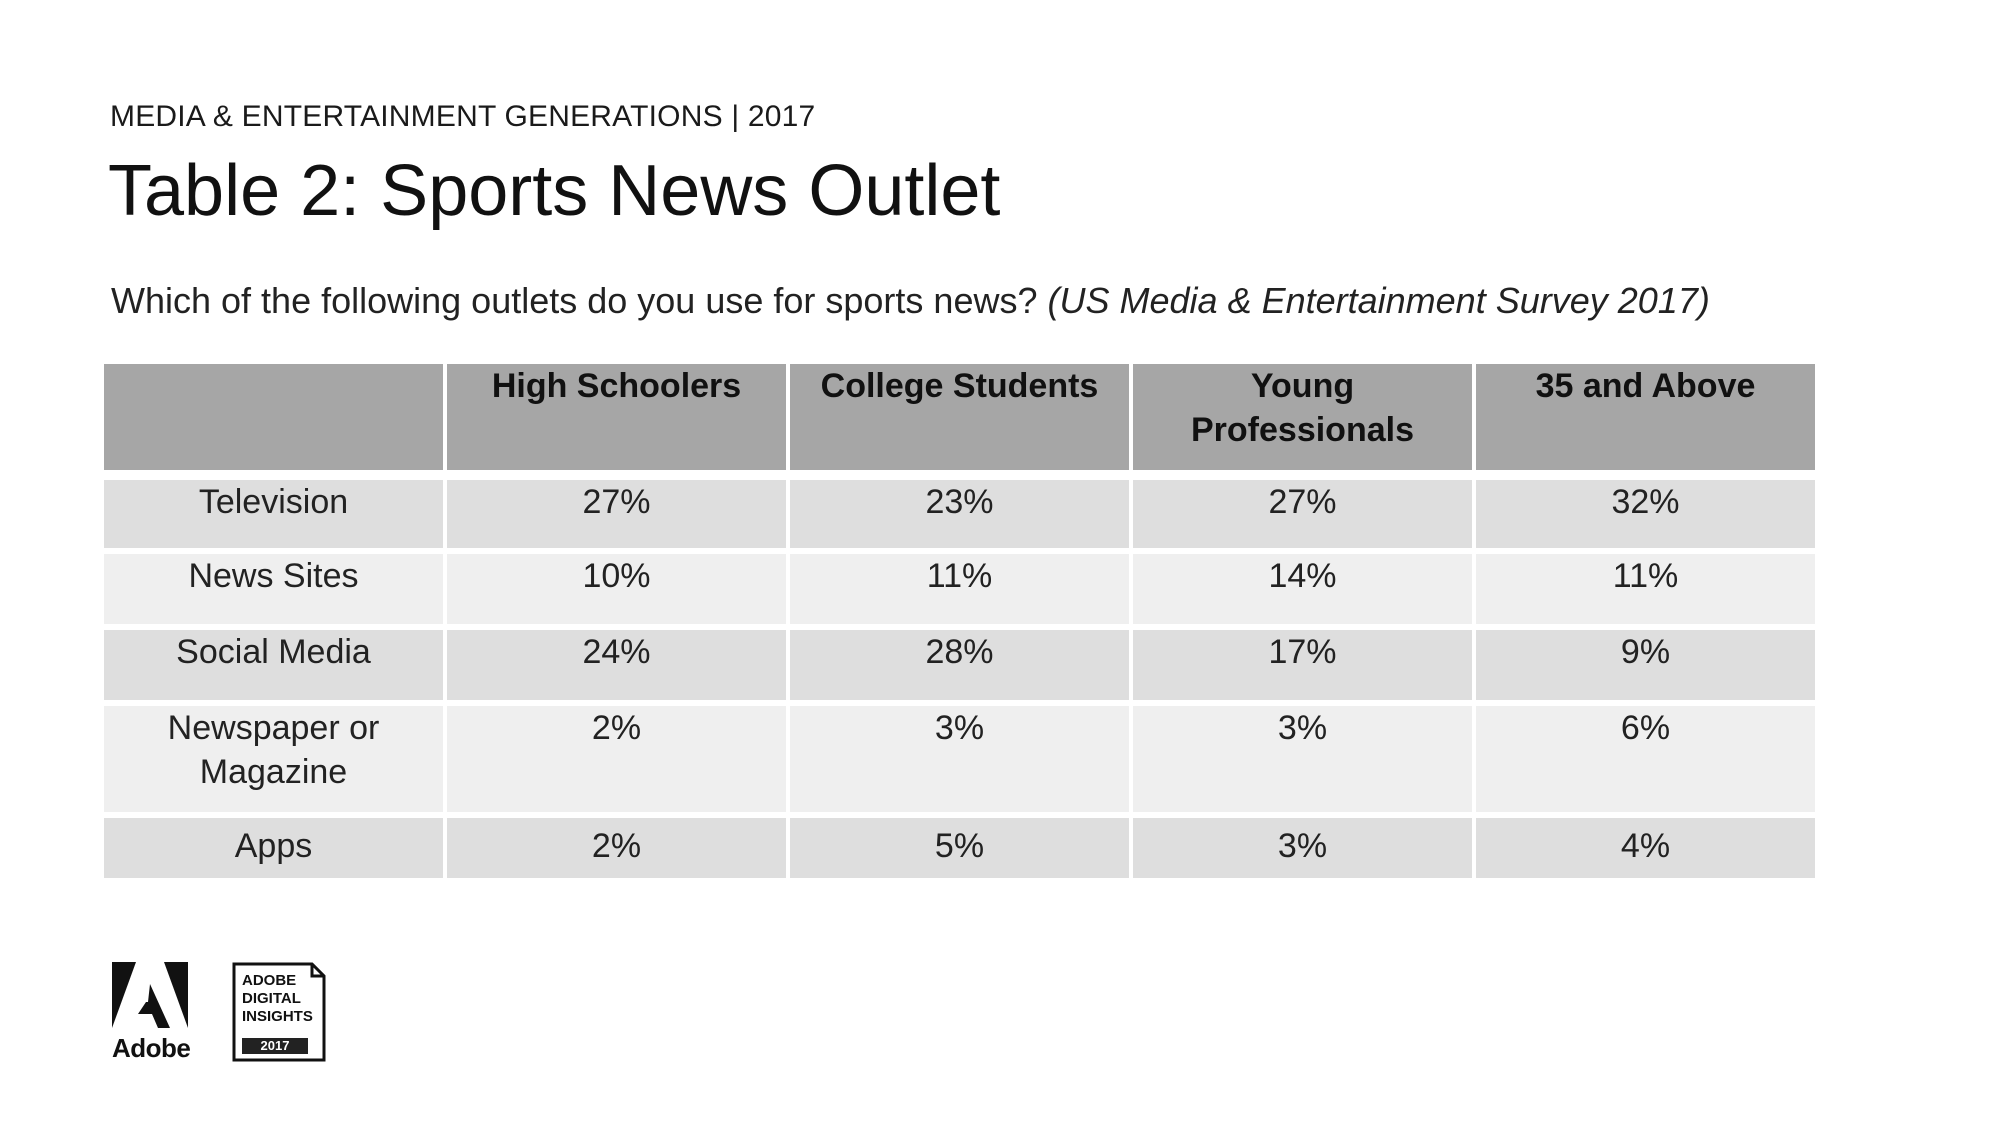 This screenshot has width=2000, height=1125. What do you see at coordinates (554, 191) in the screenshot?
I see `page-title: Table 2: Sports News Outlet` at bounding box center [554, 191].